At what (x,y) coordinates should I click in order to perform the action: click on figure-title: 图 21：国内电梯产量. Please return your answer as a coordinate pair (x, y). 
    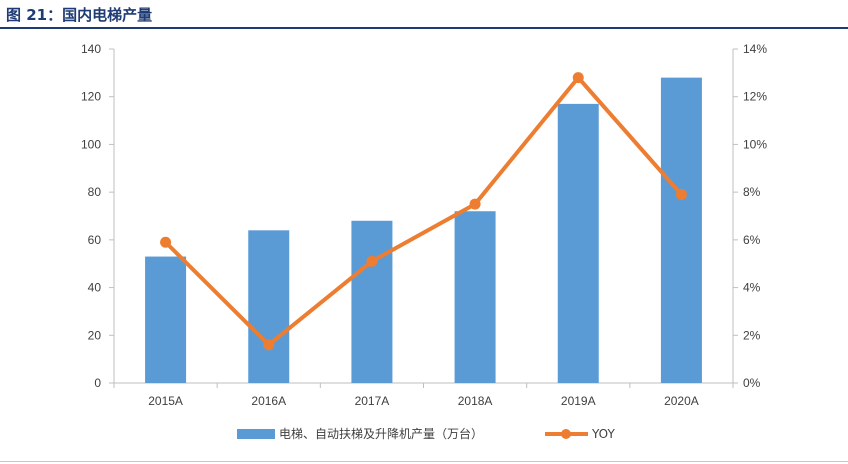
    Looking at the image, I should click on (79, 15).